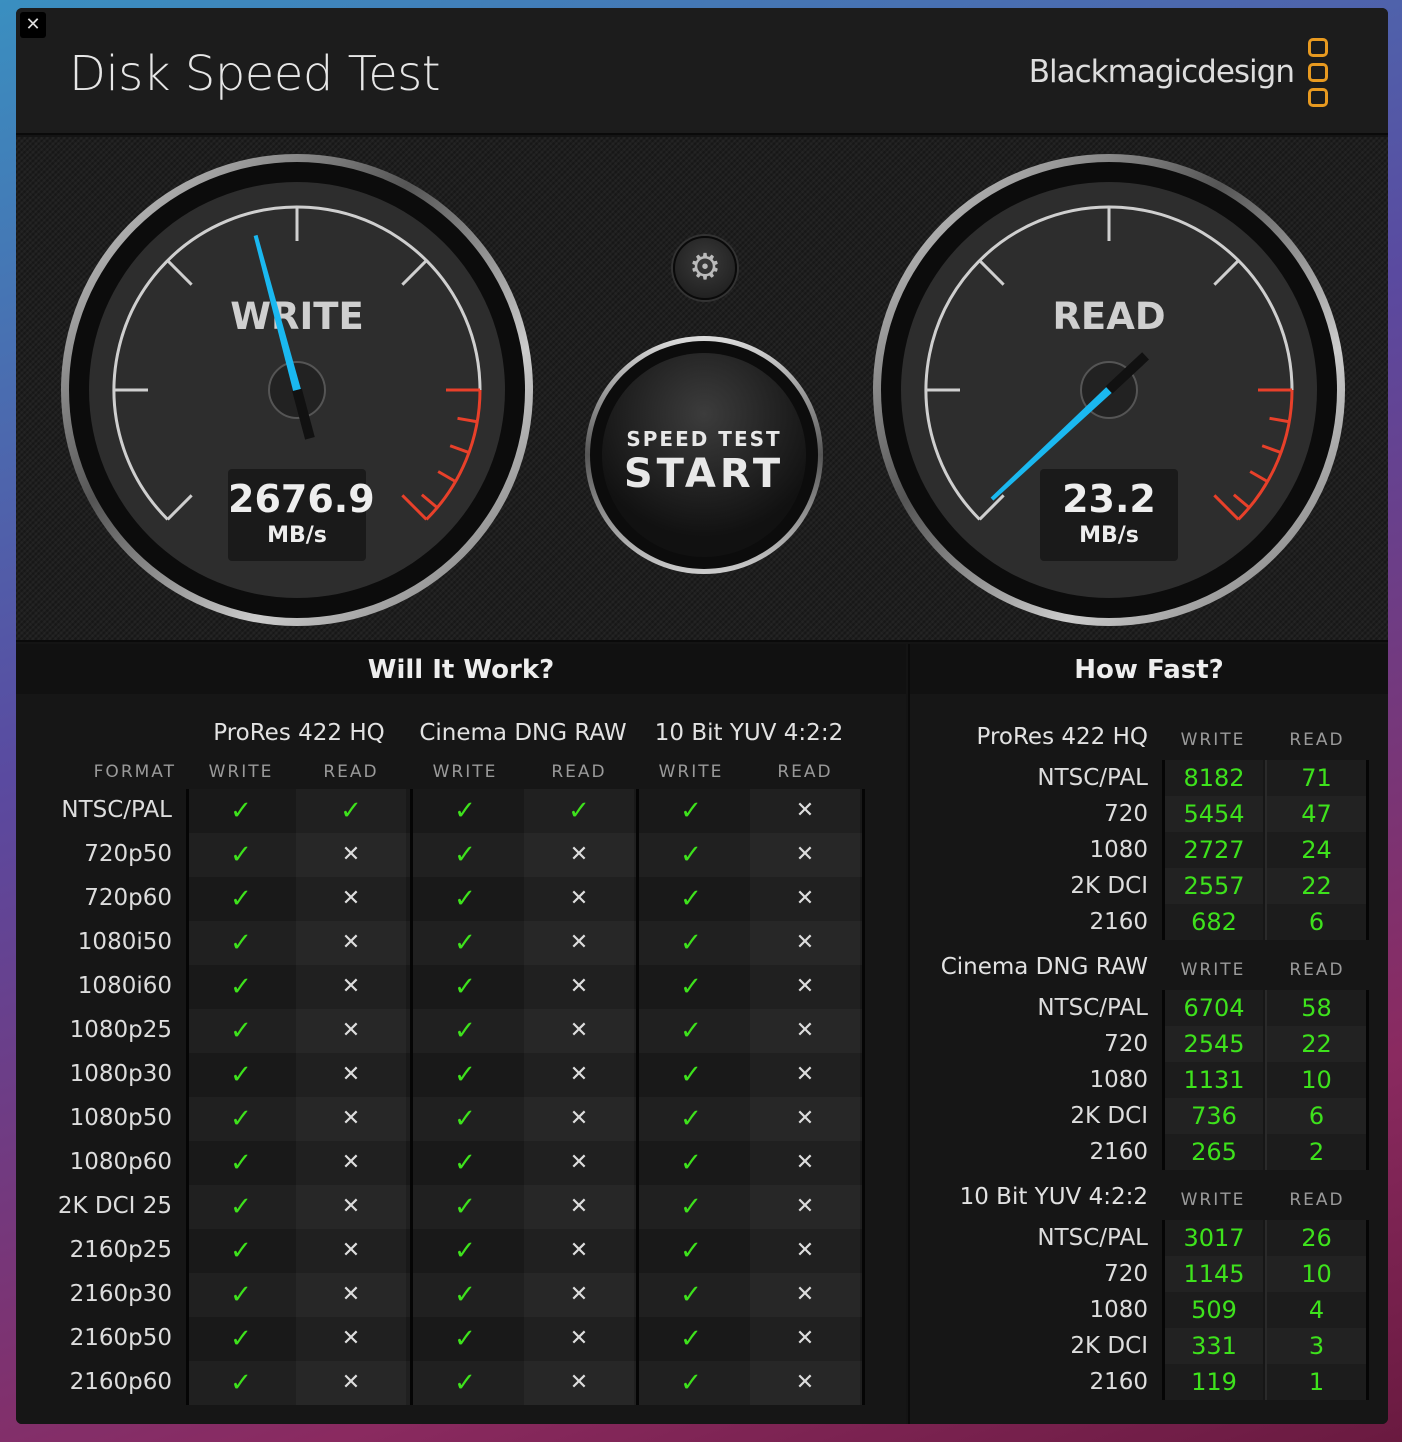  I want to click on write-fps-value: 6704, so click(1214, 1008).